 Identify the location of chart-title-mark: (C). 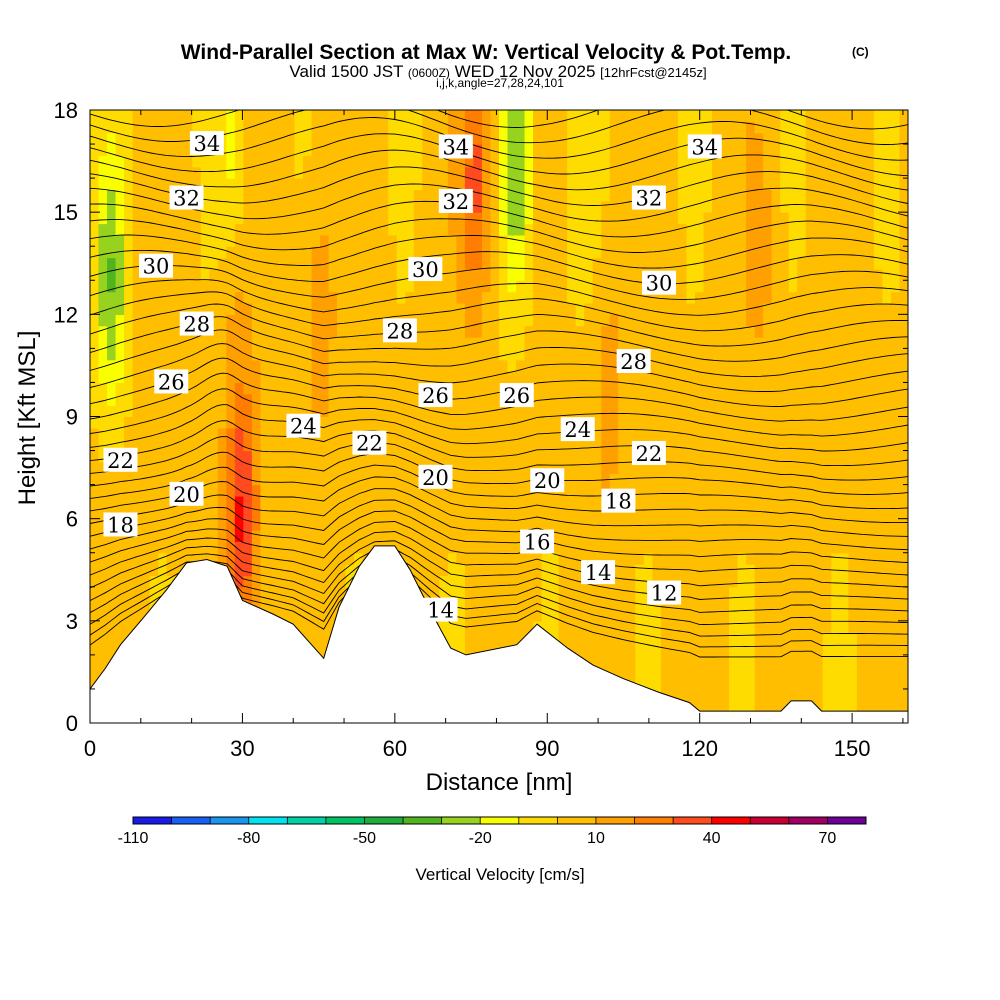
(860, 52).